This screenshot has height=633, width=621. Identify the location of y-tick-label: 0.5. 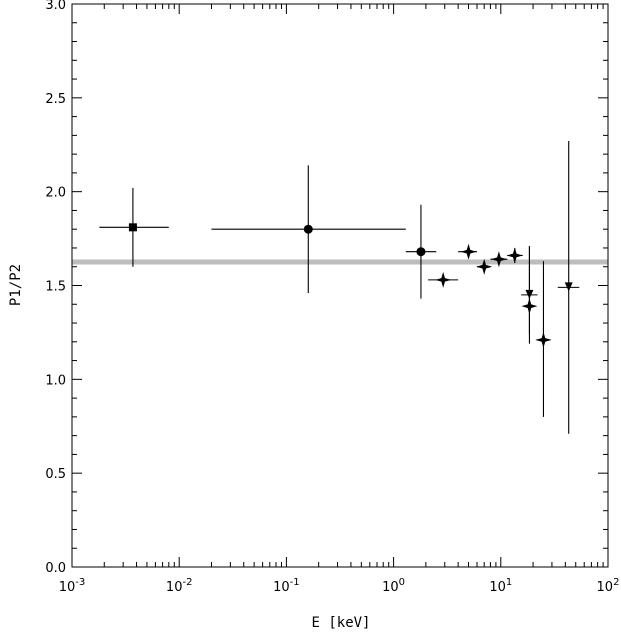
(55, 474).